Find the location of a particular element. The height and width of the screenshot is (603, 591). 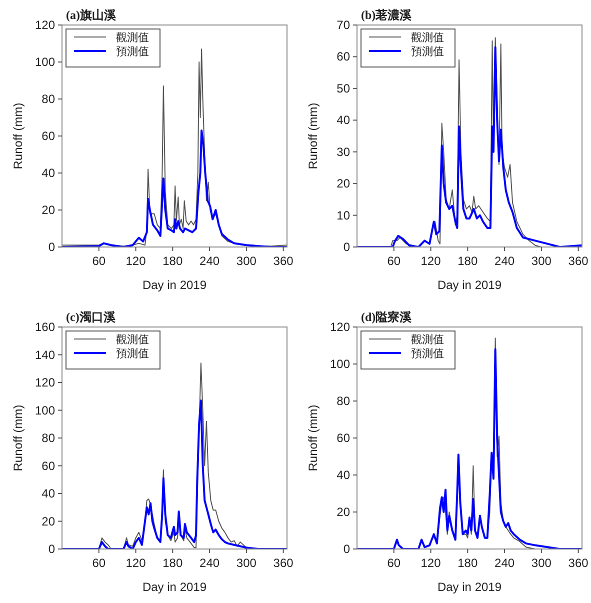

y-tick-label: 160 is located at coordinates (45, 327).